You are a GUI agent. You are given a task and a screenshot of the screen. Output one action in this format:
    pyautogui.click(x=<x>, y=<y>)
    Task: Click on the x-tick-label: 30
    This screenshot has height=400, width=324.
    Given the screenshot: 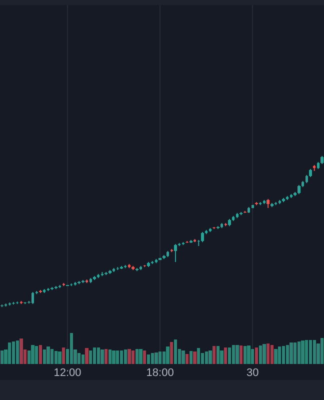 What is the action you would take?
    pyautogui.click(x=252, y=373)
    